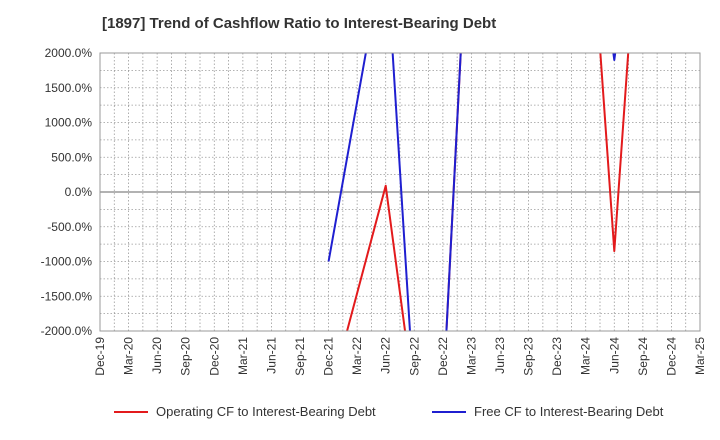  What do you see at coordinates (300, 356) in the screenshot?
I see `x-tick-label: Sep-21` at bounding box center [300, 356].